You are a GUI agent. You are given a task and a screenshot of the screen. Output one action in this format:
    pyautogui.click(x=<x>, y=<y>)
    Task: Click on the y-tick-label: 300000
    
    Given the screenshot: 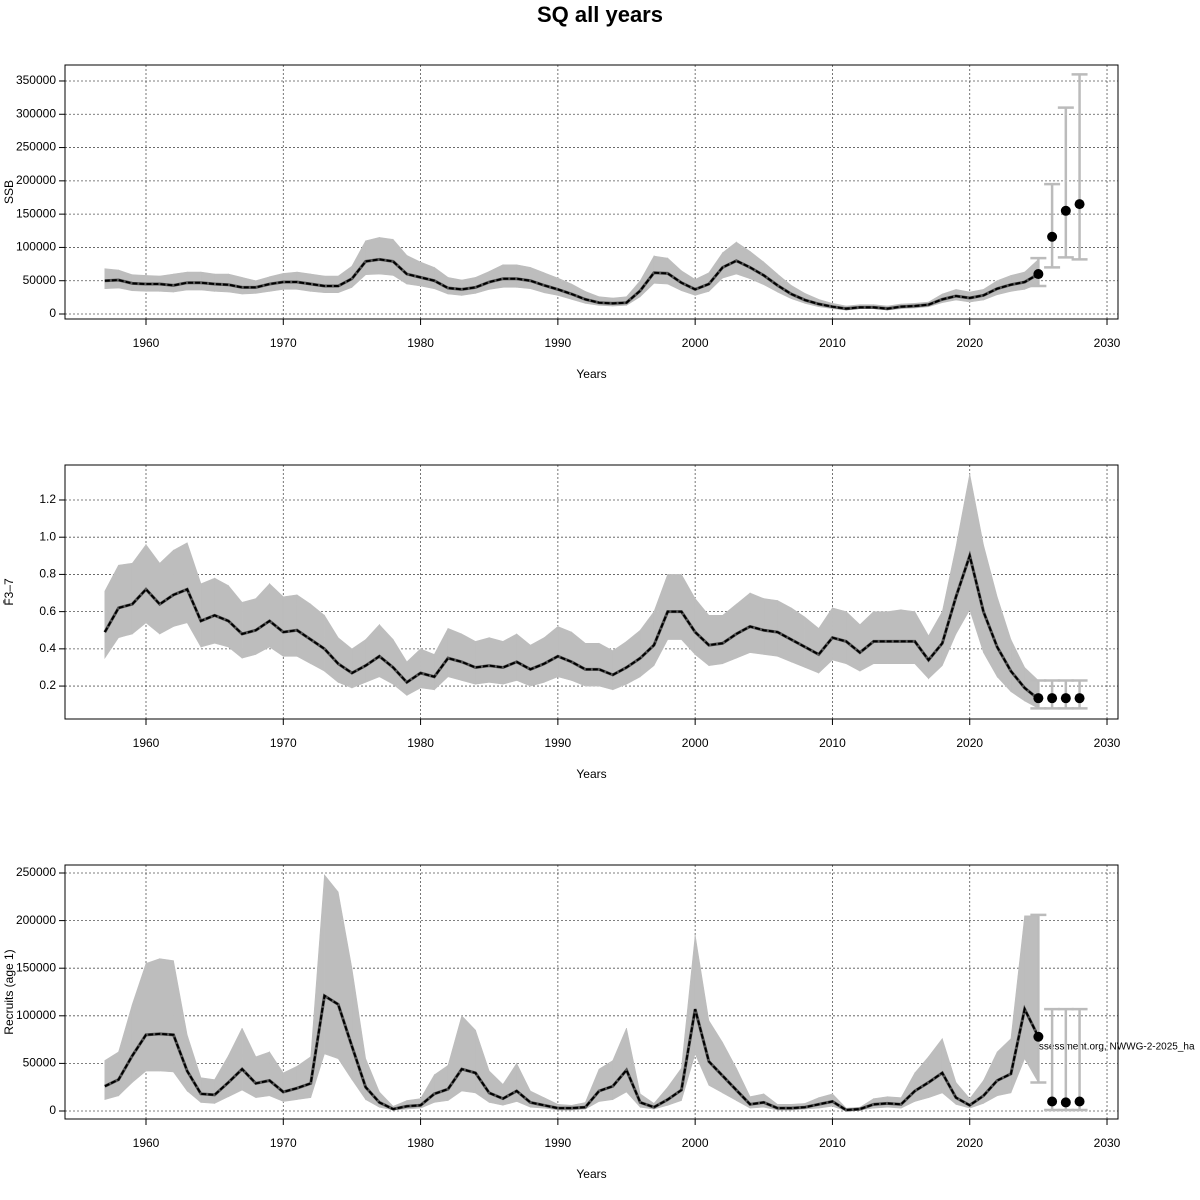 What is the action you would take?
    pyautogui.click(x=36, y=113)
    